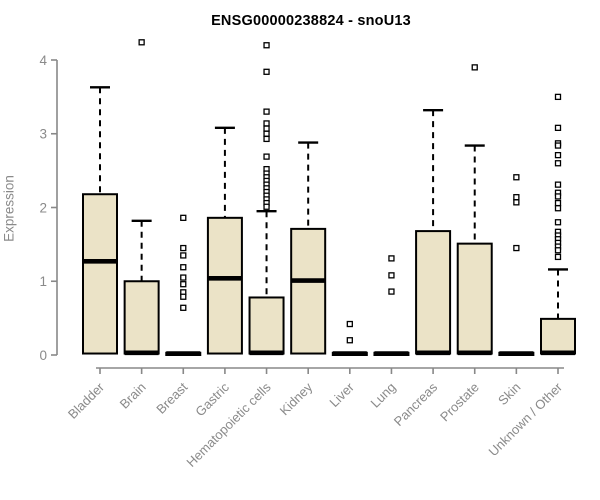 The image size is (600, 500). Describe the element at coordinates (308, 291) in the screenshot. I see `box-kidney` at that location.